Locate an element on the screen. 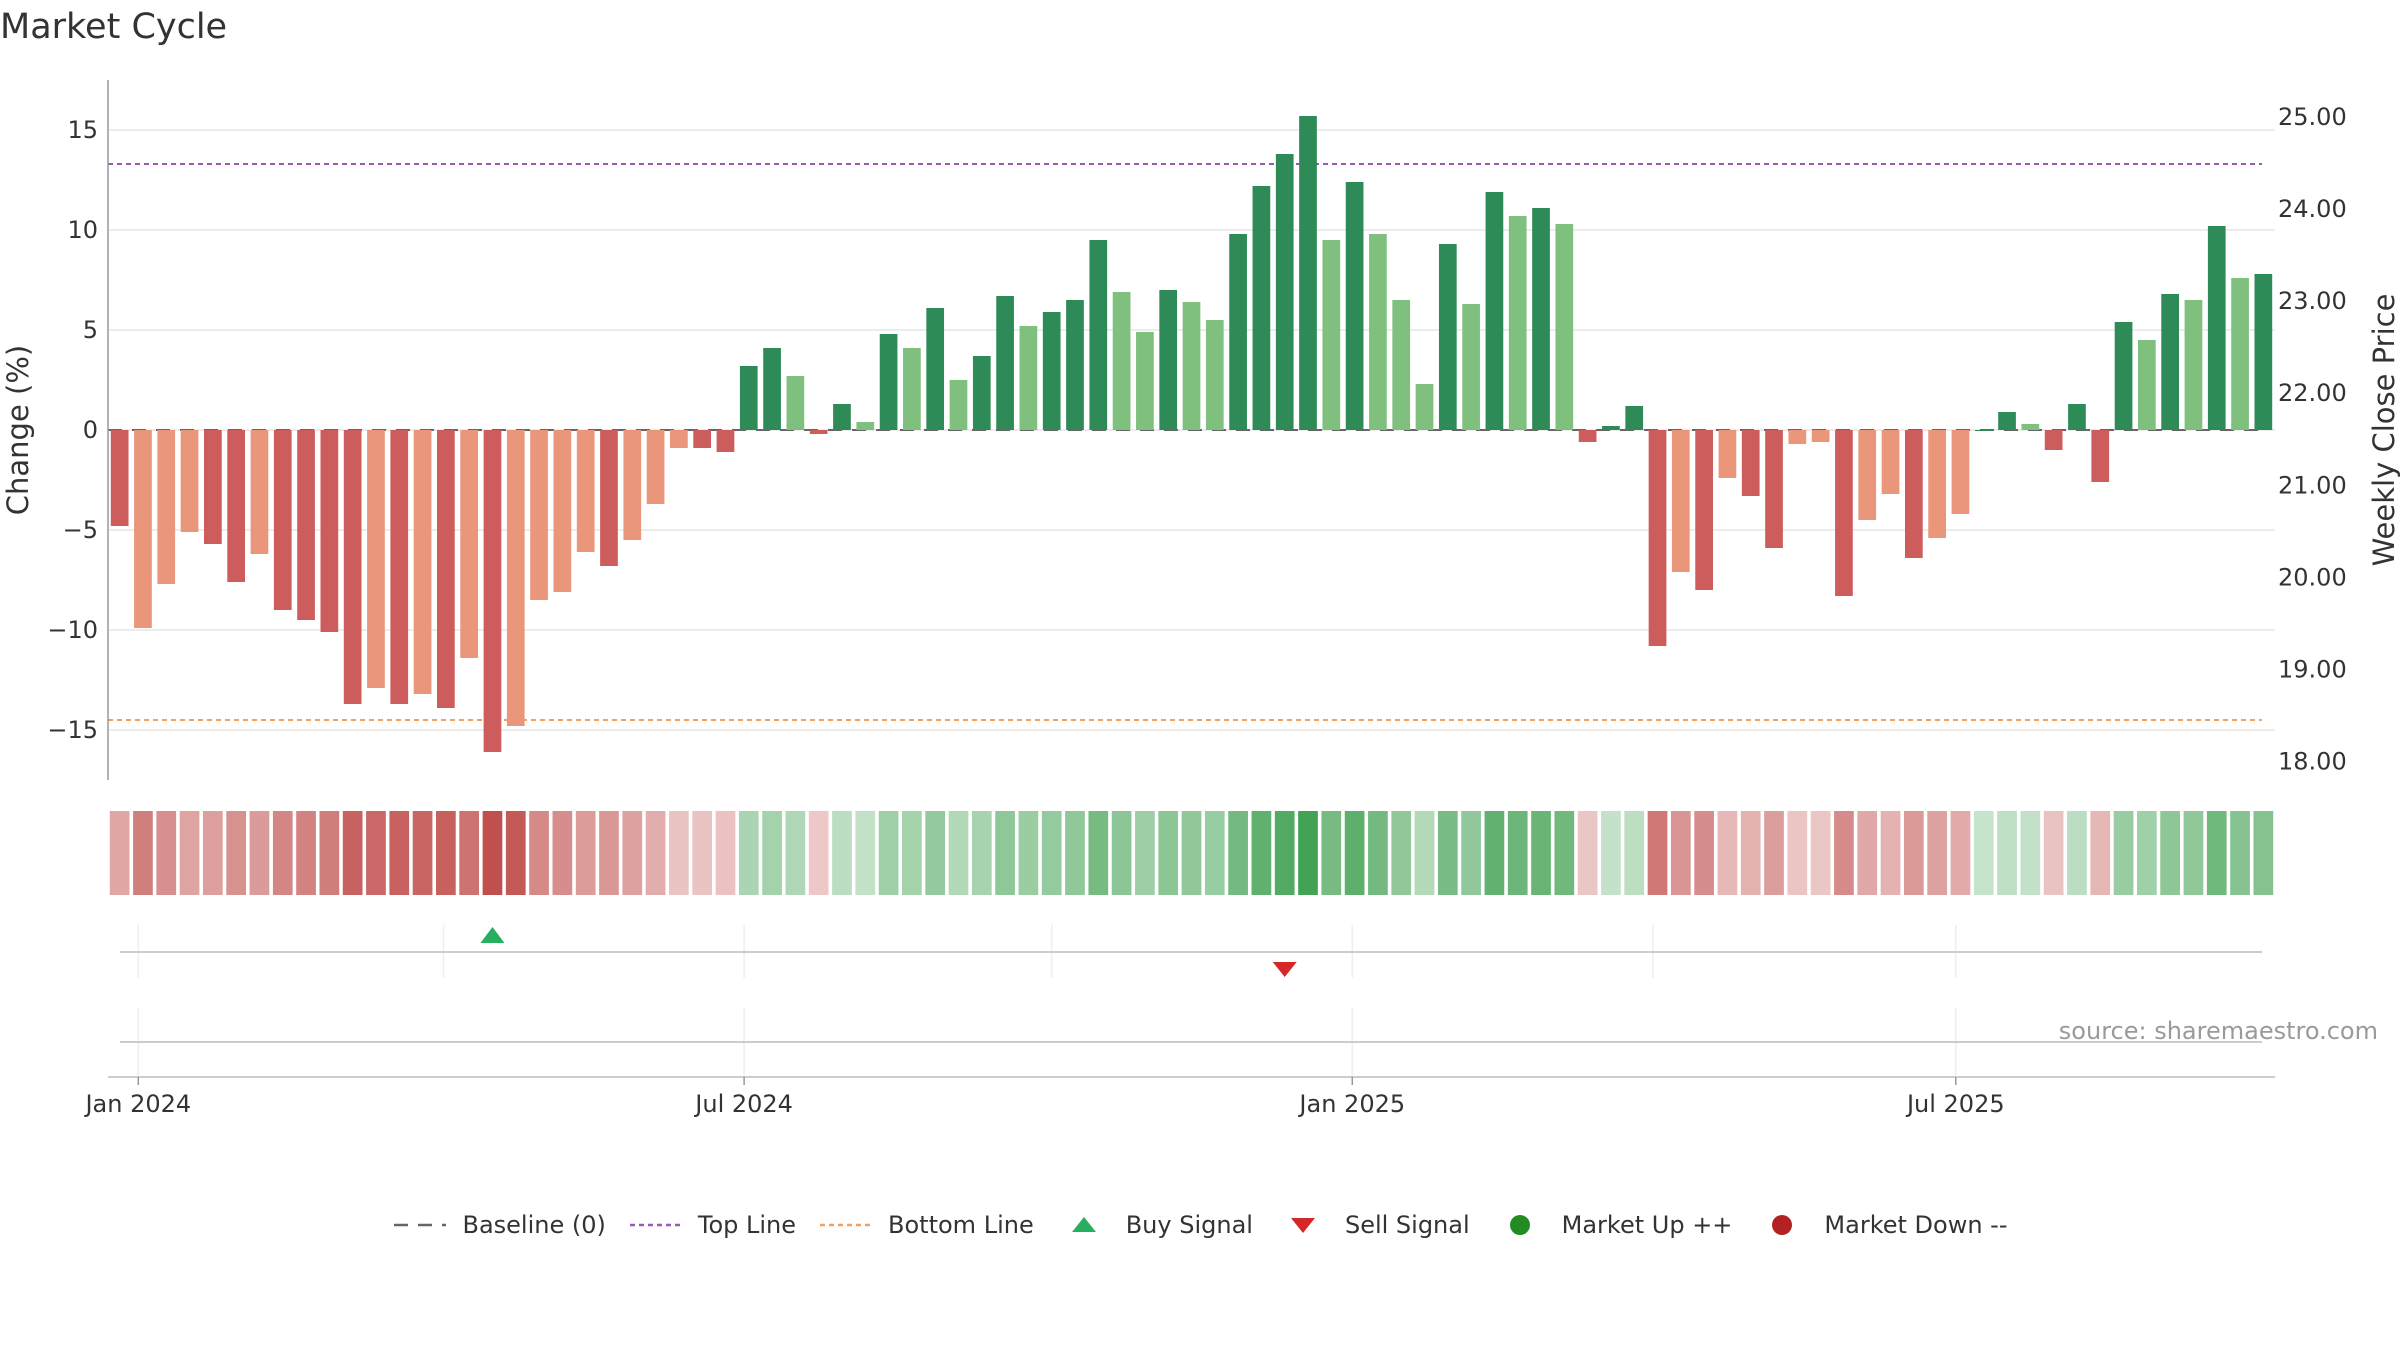 The height and width of the screenshot is (1350, 2400). legend-label: Bottom Line is located at coordinates (961, 1225).